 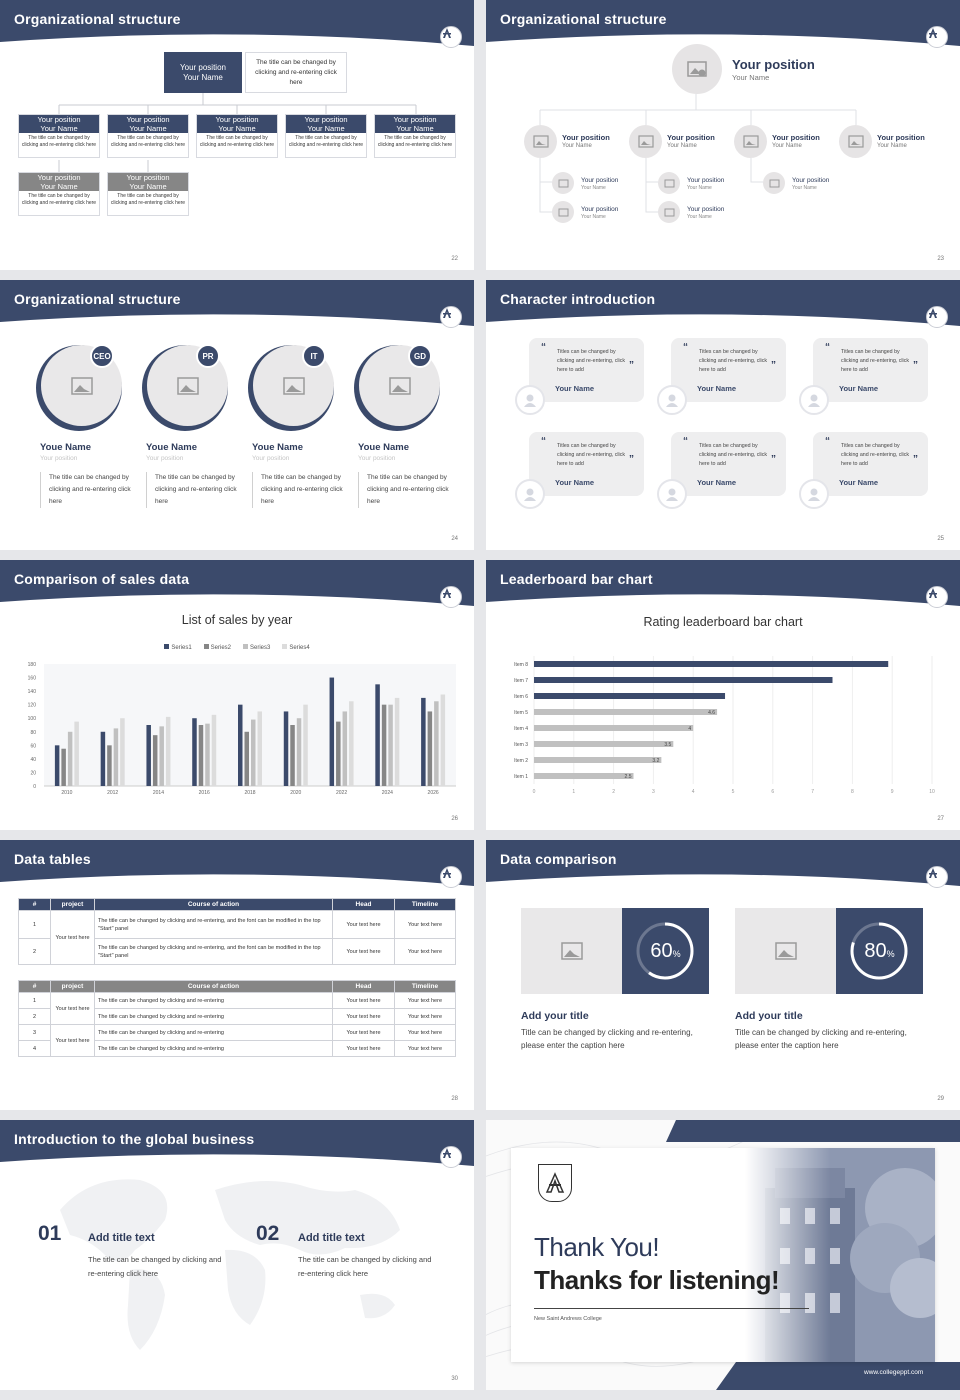 What do you see at coordinates (203, 72) in the screenshot?
I see `top-position-box: Your position Your Name` at bounding box center [203, 72].